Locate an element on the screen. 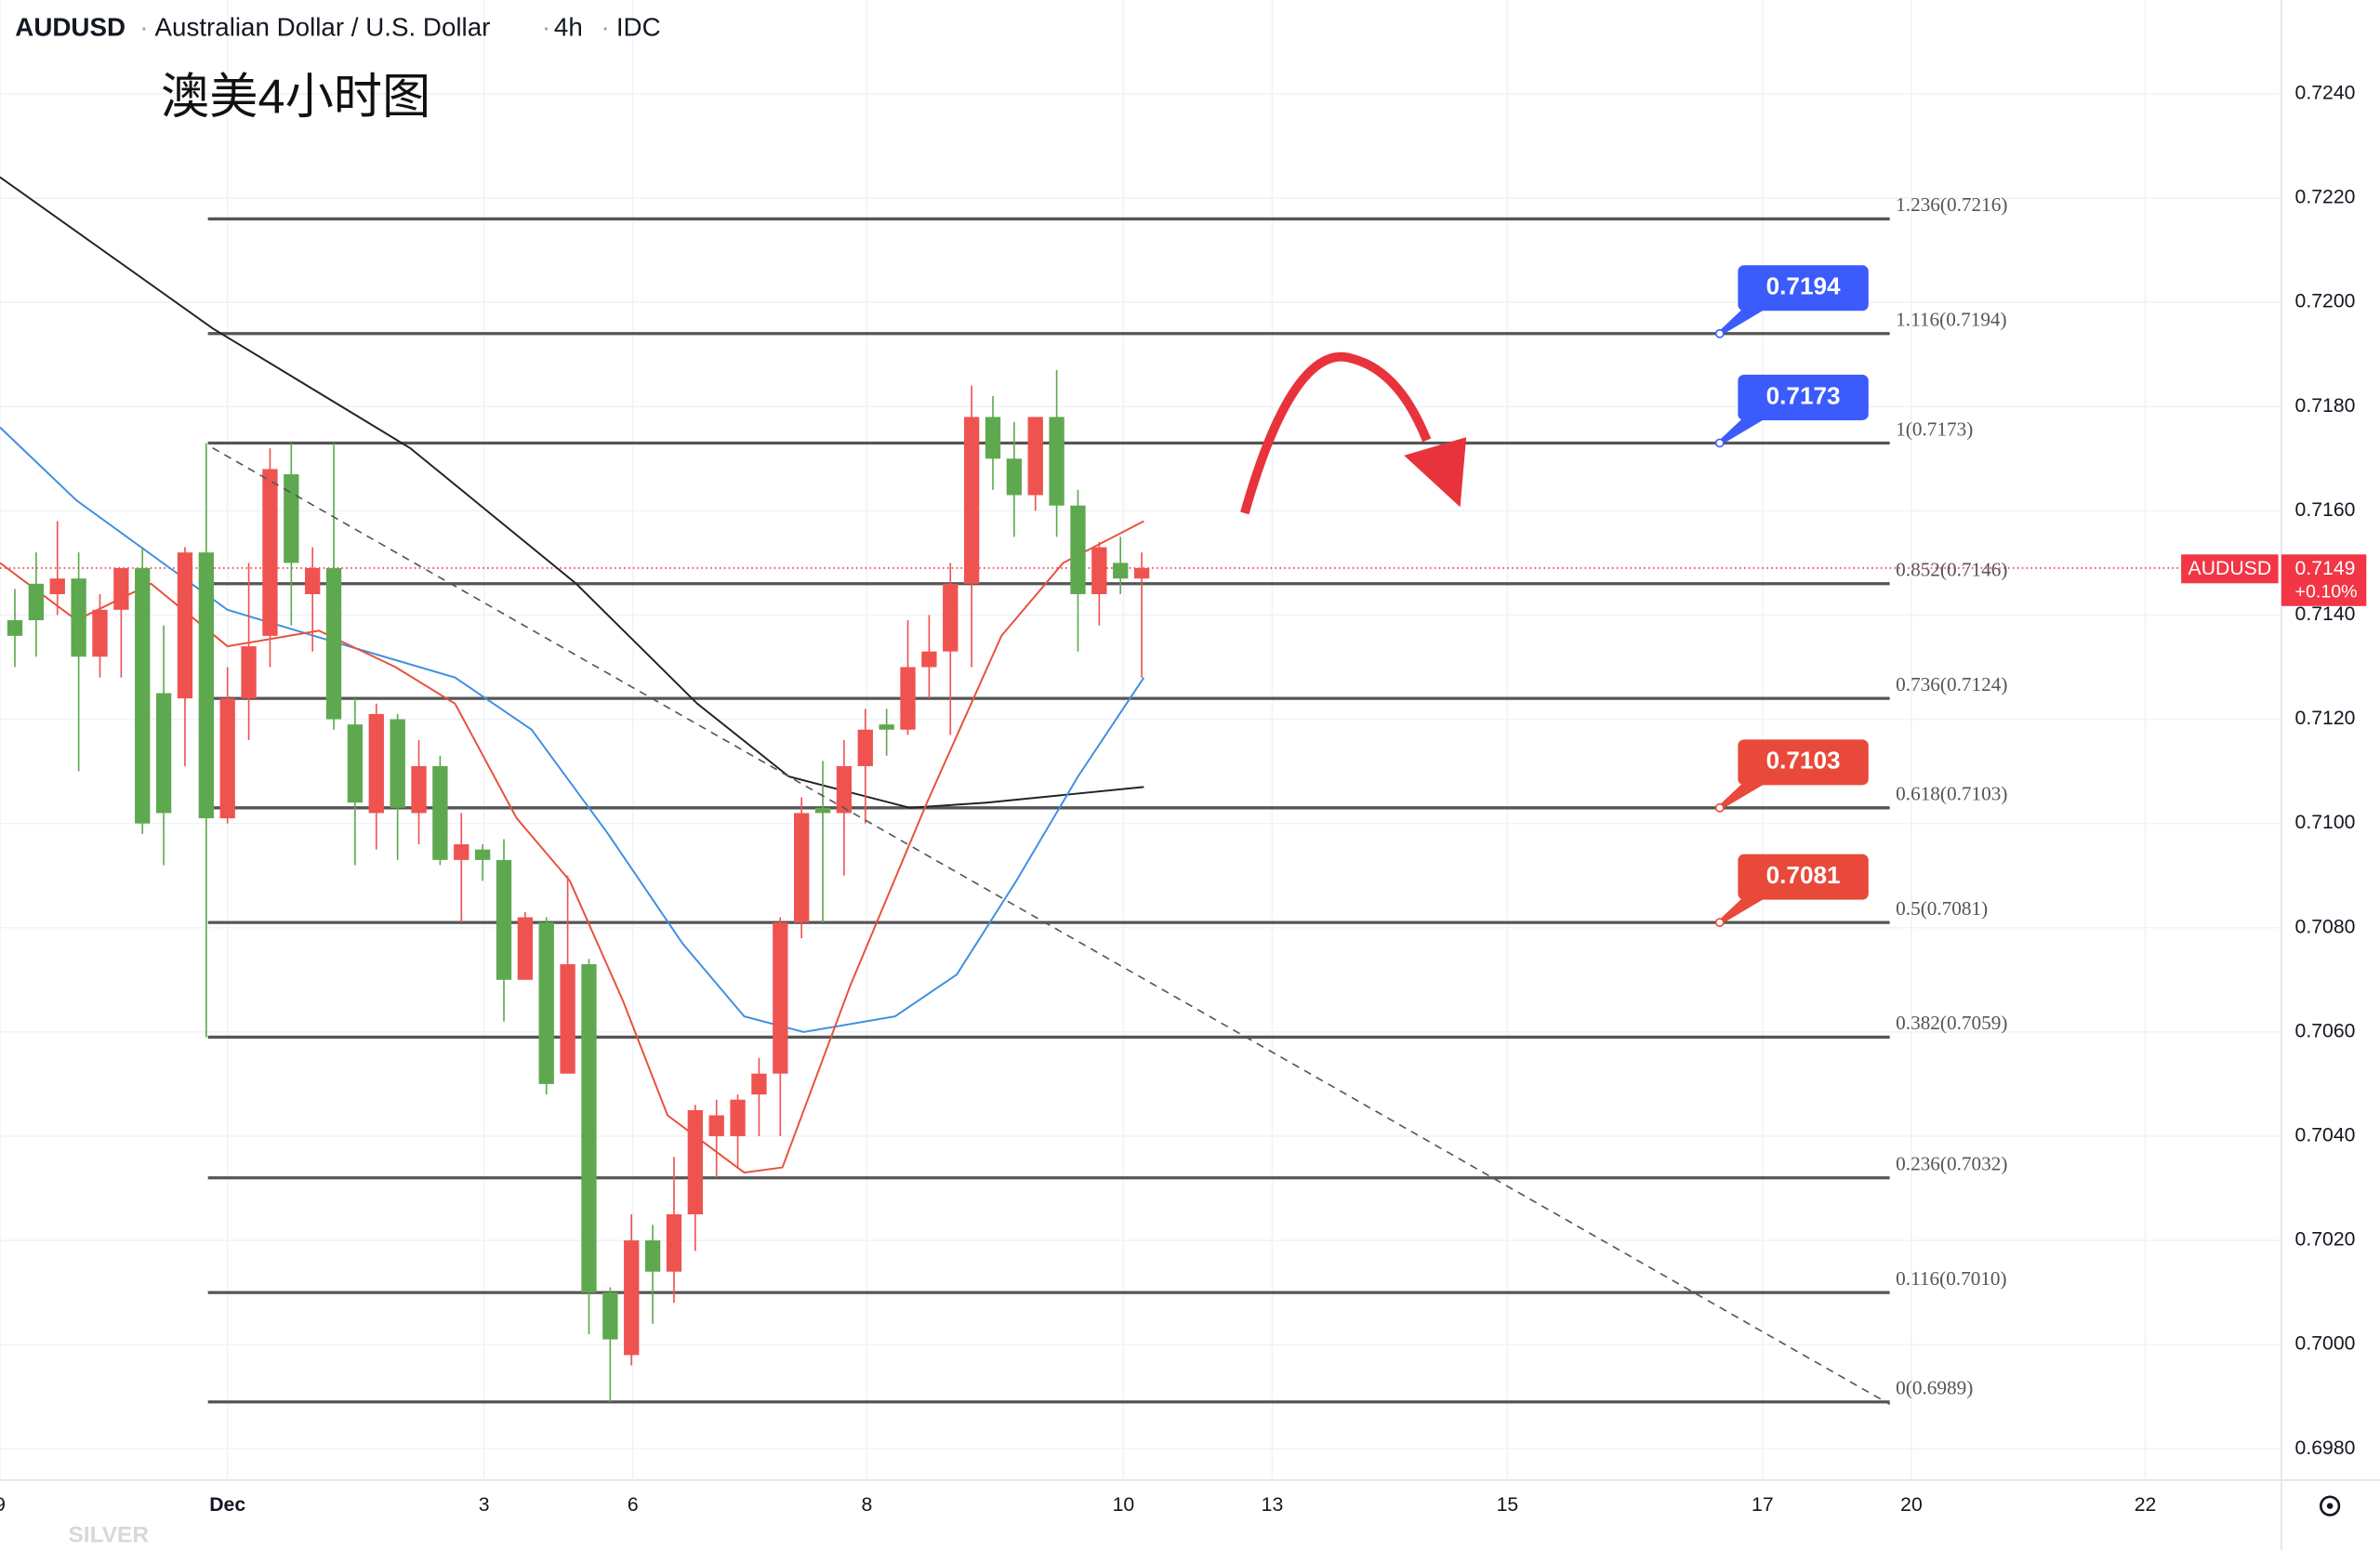 The image size is (2380, 1550). gear is located at coordinates (2330, 1506).